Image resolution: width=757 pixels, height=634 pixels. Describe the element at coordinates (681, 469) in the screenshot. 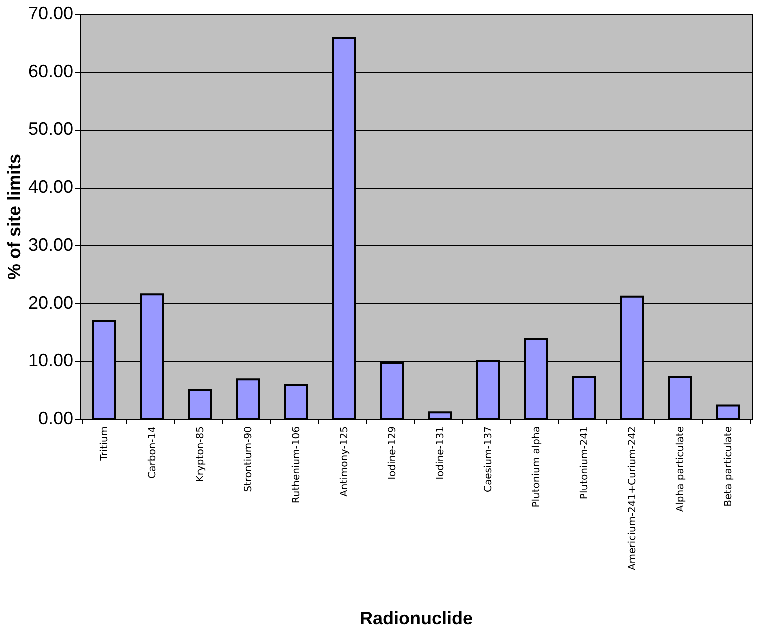

I see `x-tick-label: Alpha particulate` at that location.